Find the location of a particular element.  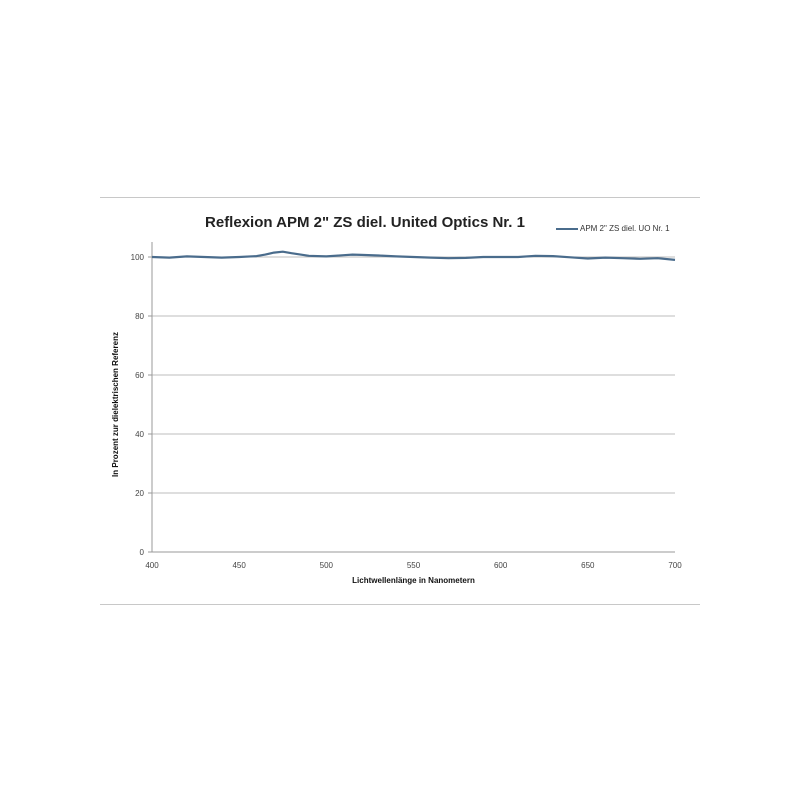

bottom-divider is located at coordinates (400, 604).